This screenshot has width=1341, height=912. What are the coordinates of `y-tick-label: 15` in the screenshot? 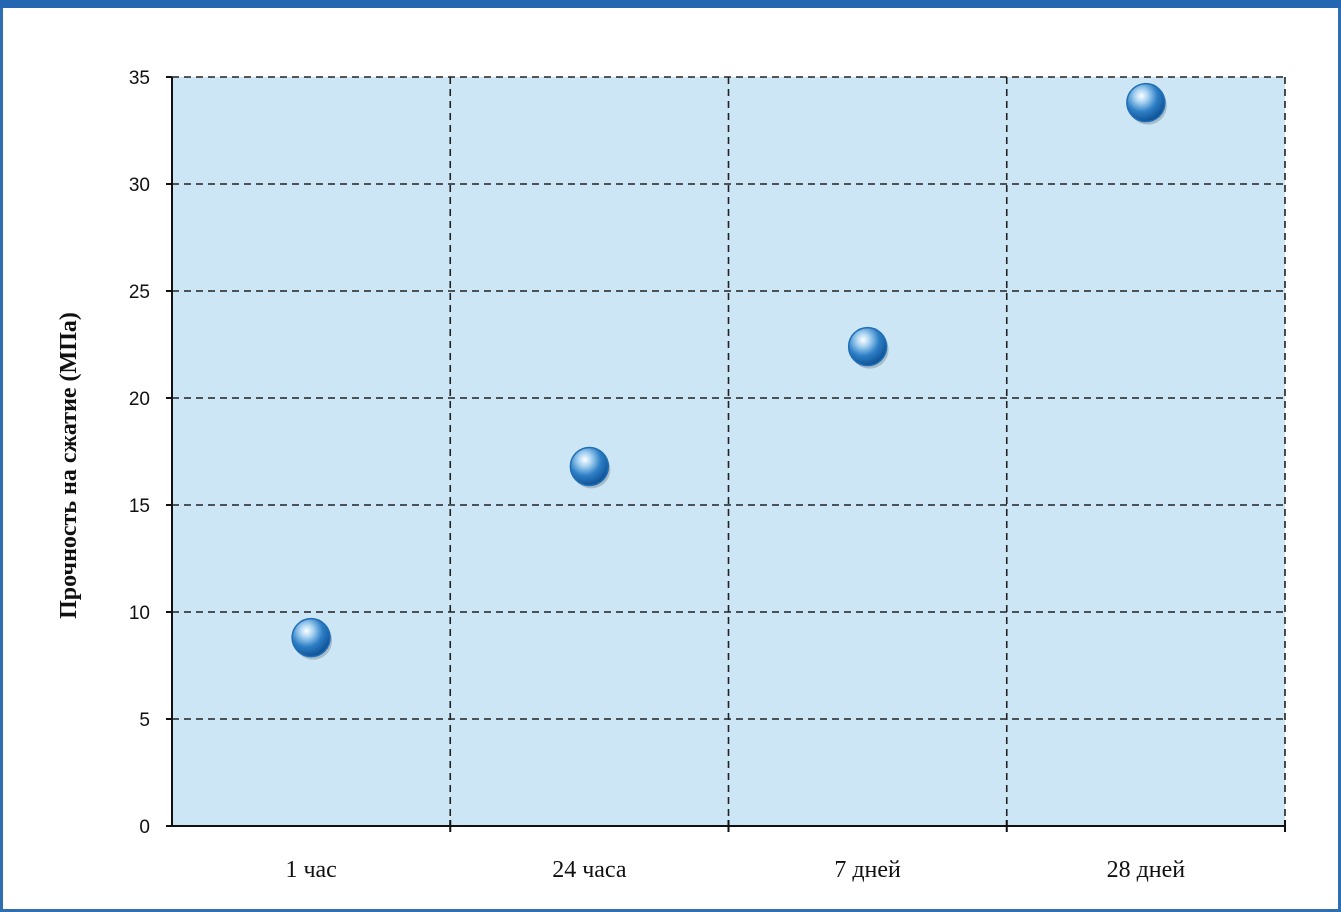 It's located at (139, 506).